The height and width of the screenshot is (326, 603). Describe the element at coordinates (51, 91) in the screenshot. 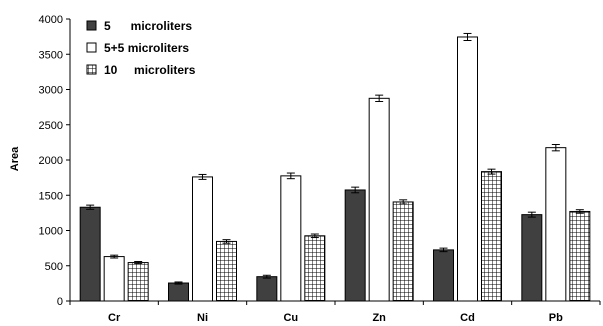

I see `y-tick-label: 3000` at that location.